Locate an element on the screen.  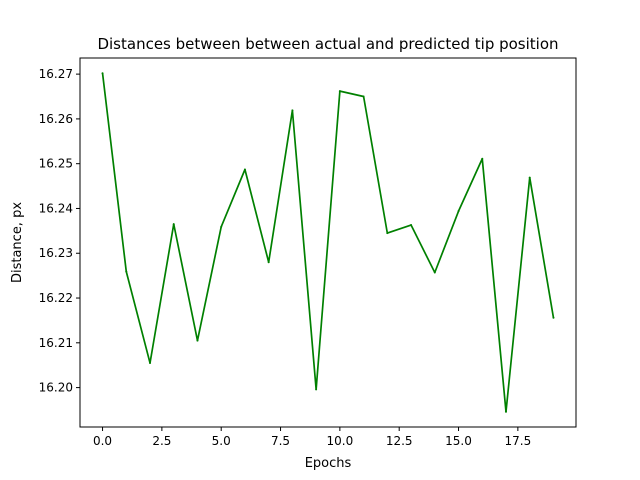
y-tick-label: 16.20 is located at coordinates (56, 388).